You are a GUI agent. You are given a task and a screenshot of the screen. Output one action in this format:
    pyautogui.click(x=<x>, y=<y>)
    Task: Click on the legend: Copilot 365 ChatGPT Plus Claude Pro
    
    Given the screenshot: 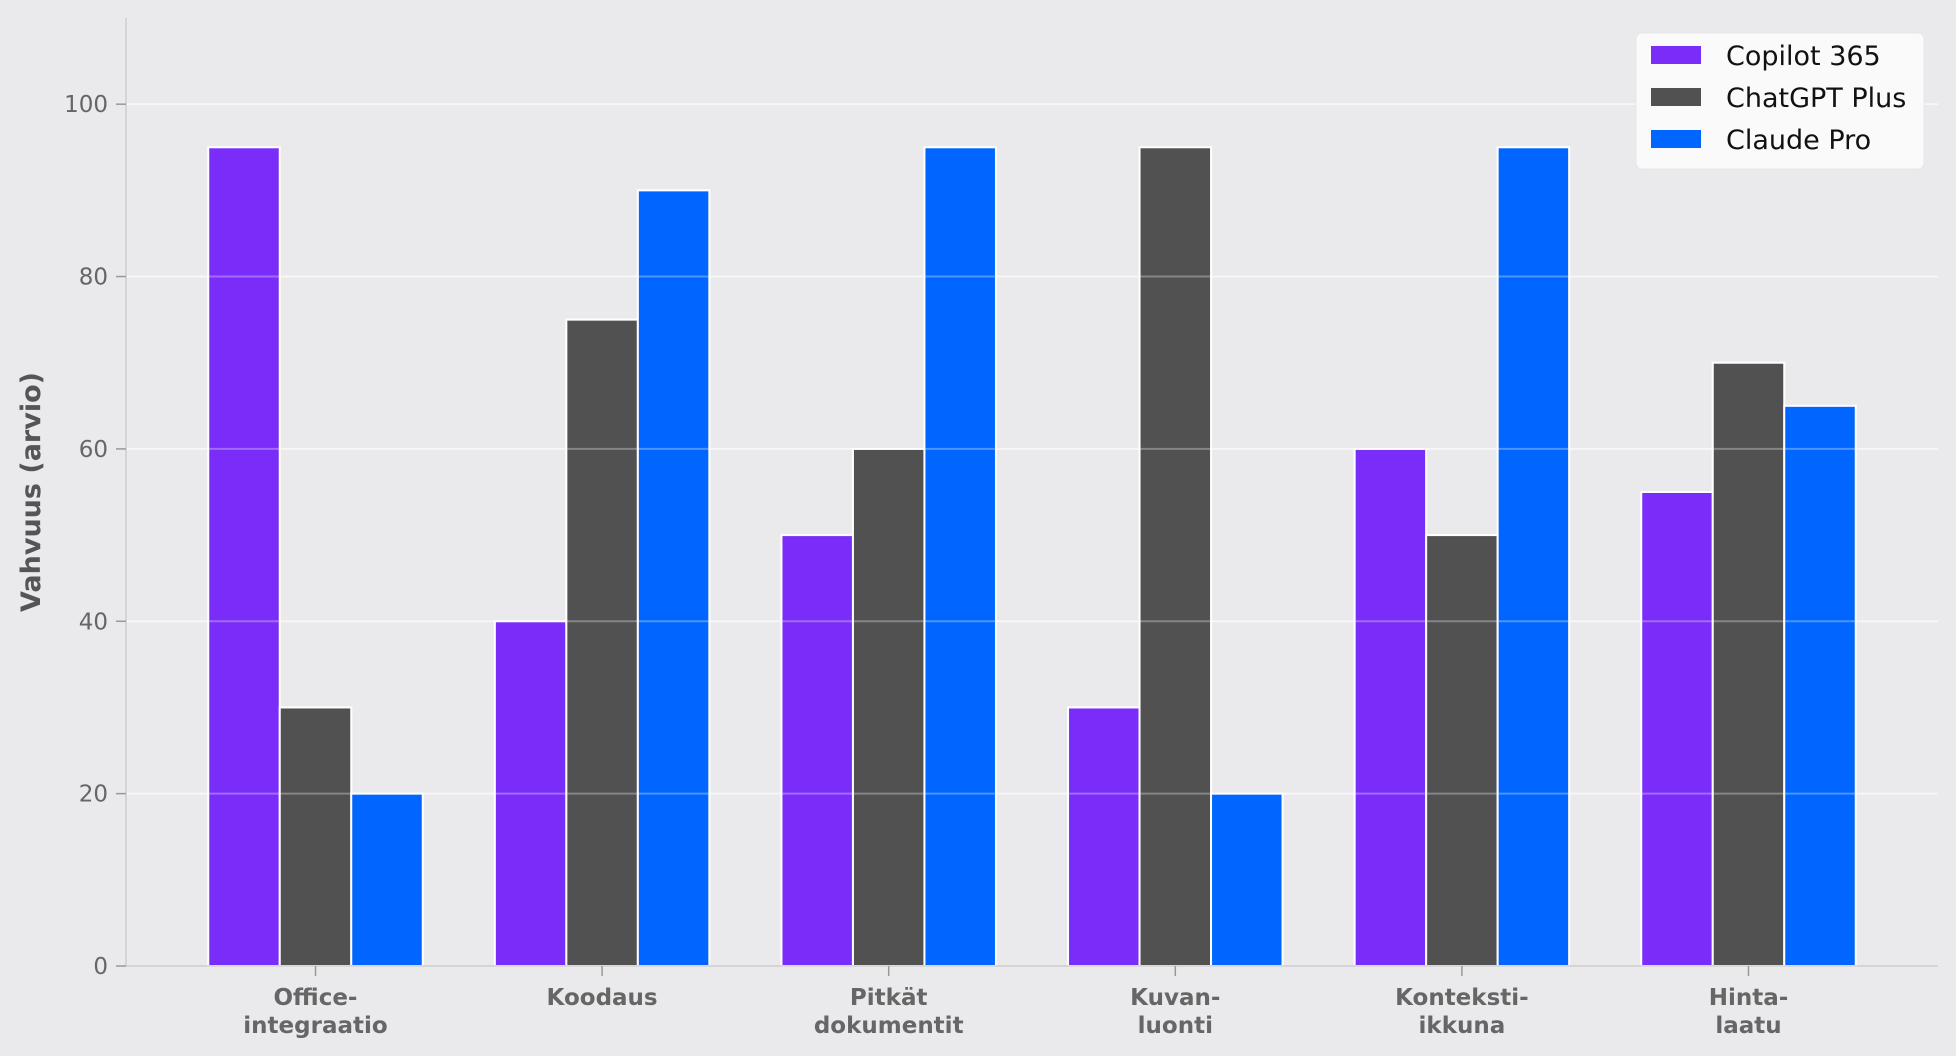 What is the action you would take?
    pyautogui.click(x=1780, y=101)
    